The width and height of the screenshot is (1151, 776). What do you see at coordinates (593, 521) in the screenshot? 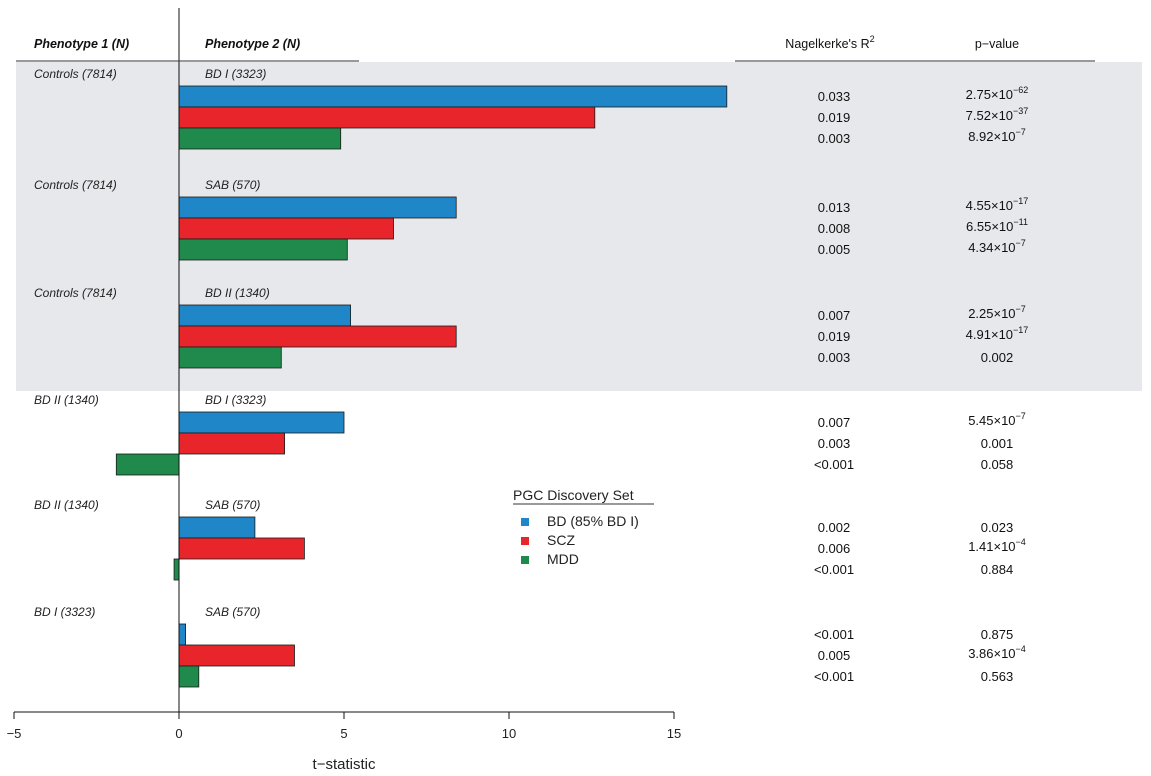
I see `legend-label: BD (85% BD I)` at bounding box center [593, 521].